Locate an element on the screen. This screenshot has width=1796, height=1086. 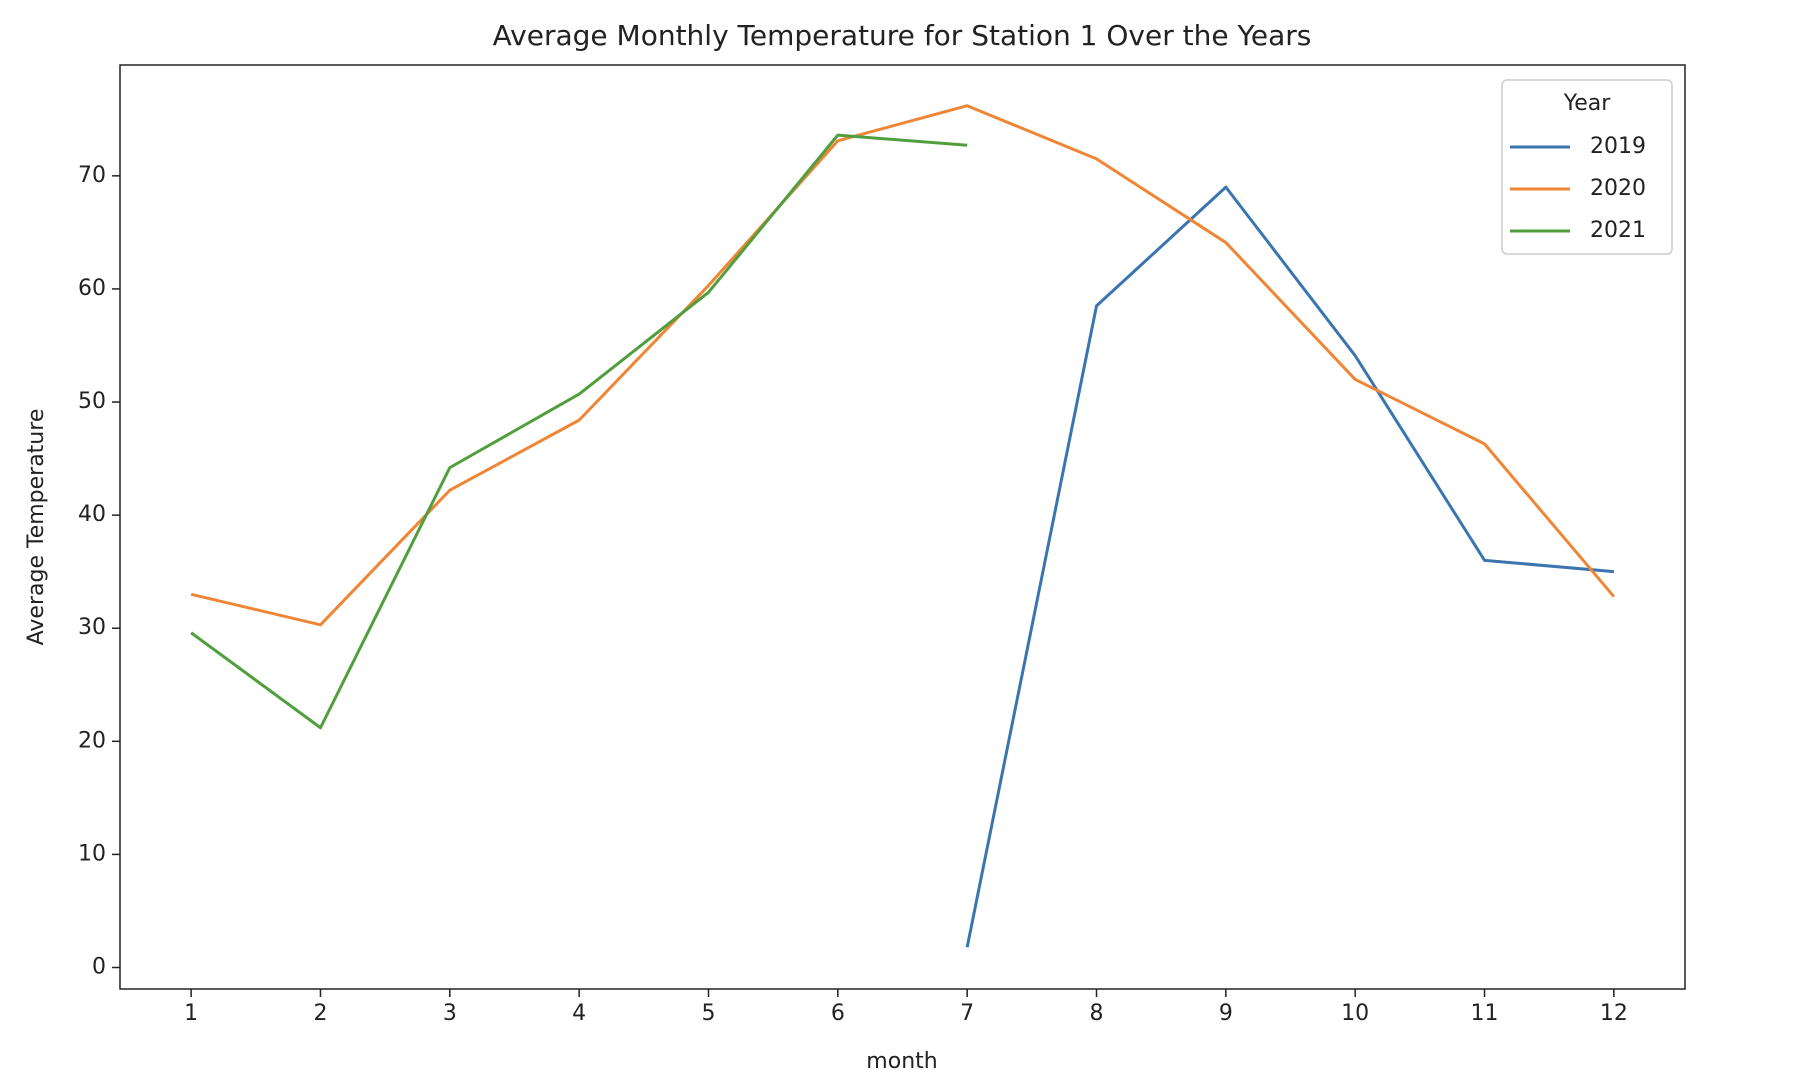
y-tick-label: 10 is located at coordinates (92, 853).